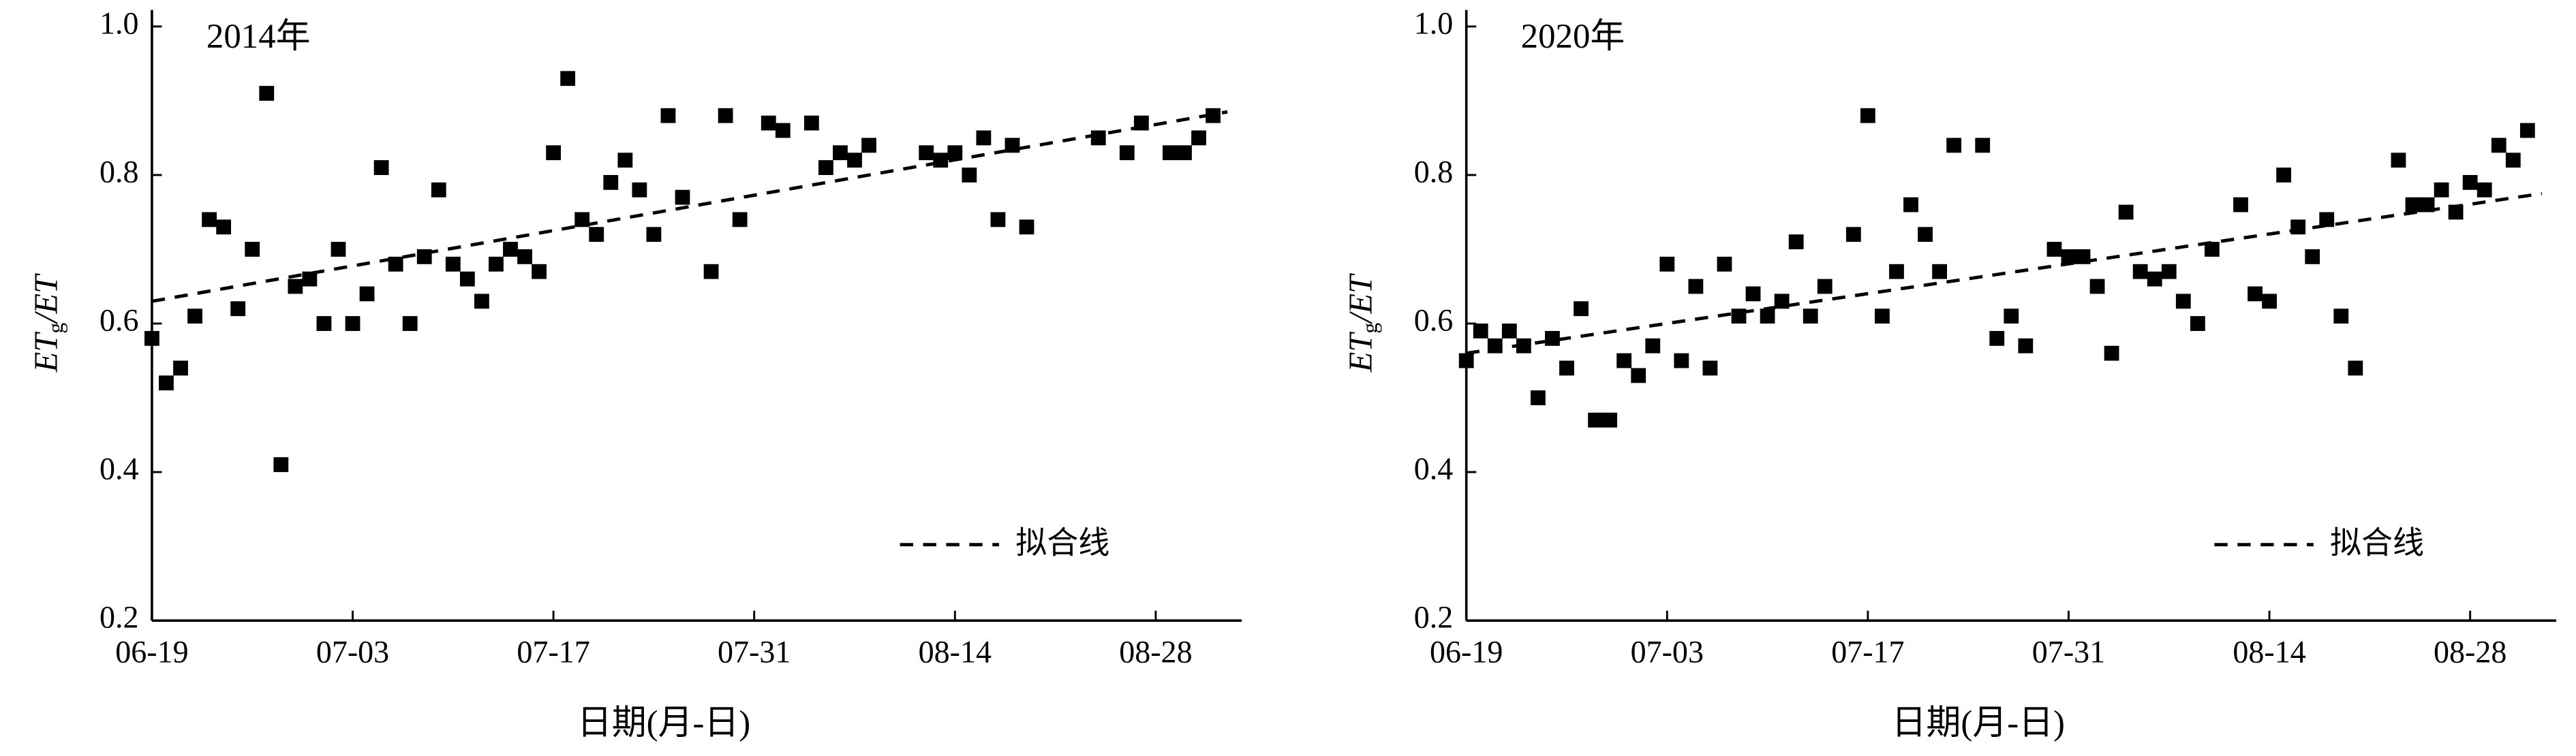 Image resolution: width=2576 pixels, height=756 pixels. I want to click on x-tick-label: 08-28, so click(2470, 652).